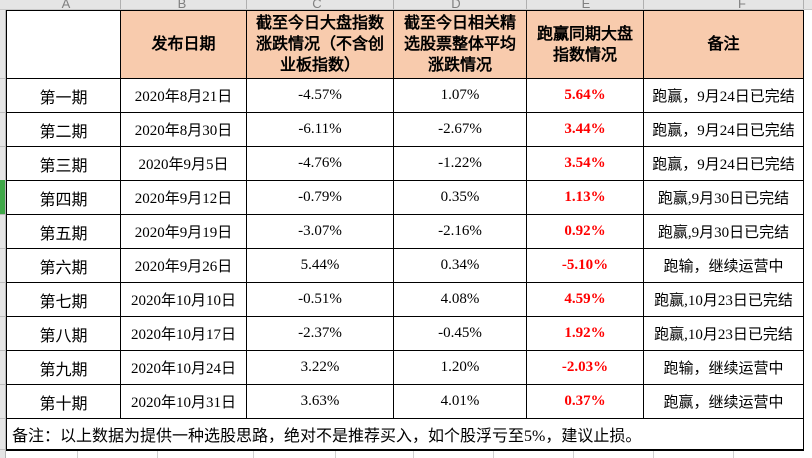  Describe the element at coordinates (320, 231) in the screenshot. I see `index-change-cell: -3.07%` at that location.